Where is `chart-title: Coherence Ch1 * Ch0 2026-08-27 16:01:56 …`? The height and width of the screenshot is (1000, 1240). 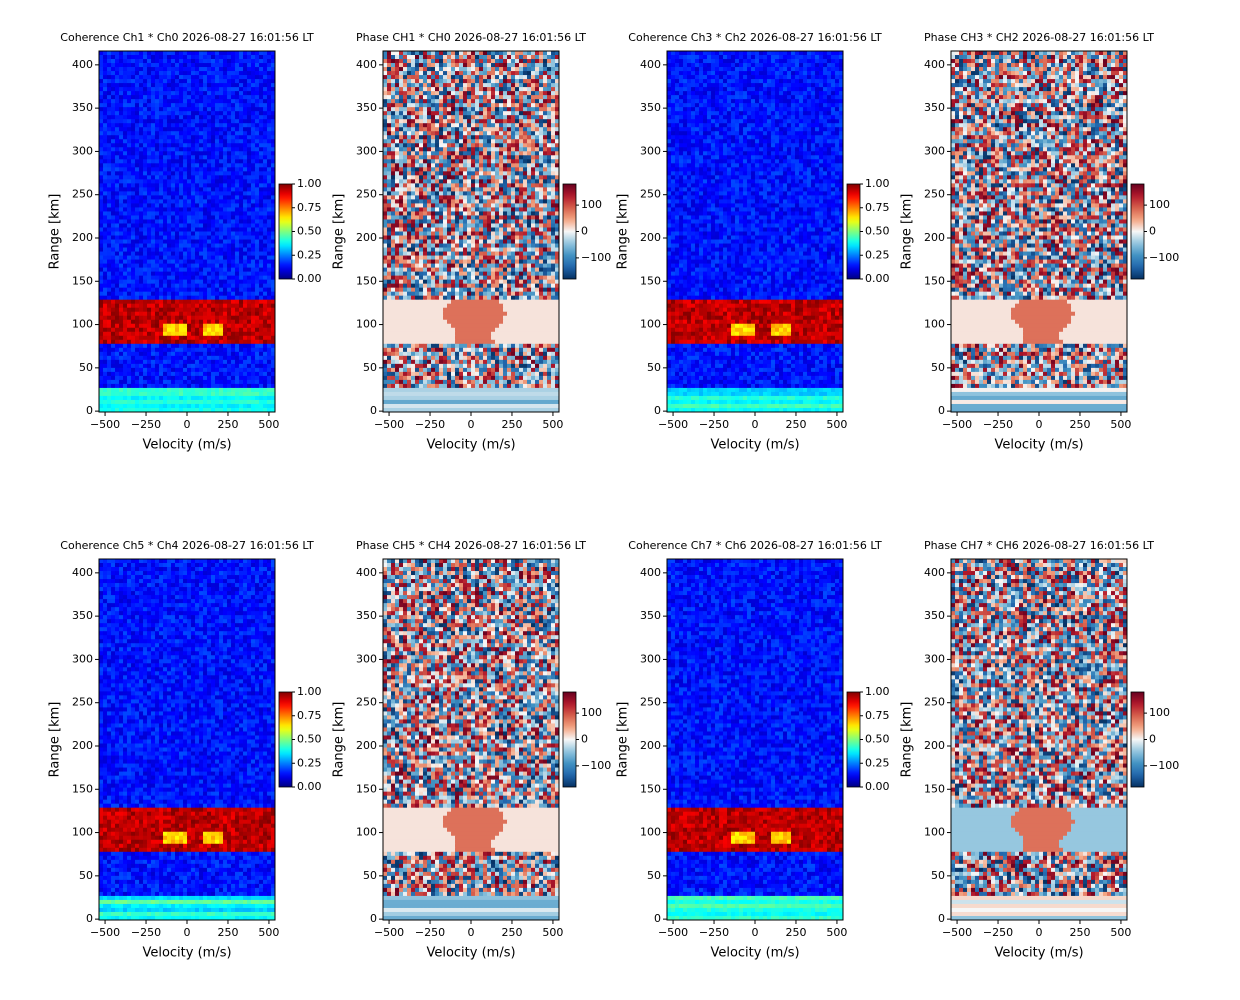
chart-title: Coherence Ch1 * Ch0 2026-08-27 16:01:56 … is located at coordinates (187, 37).